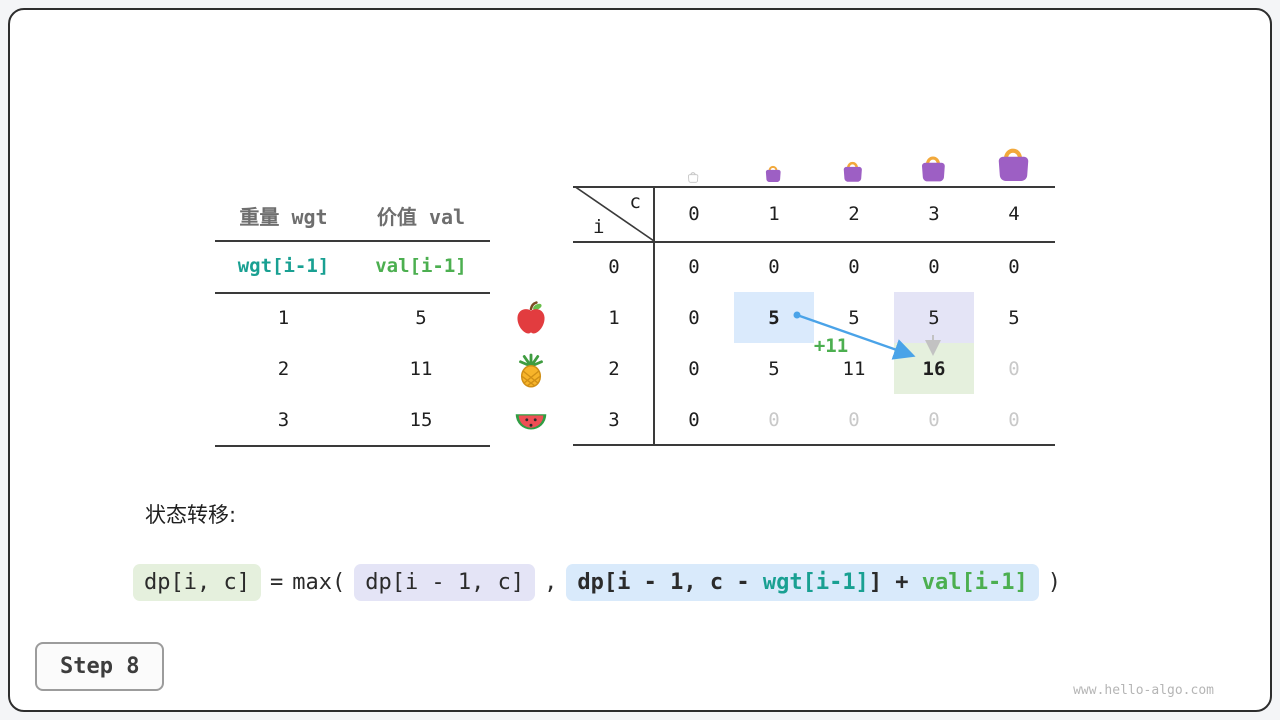 This screenshot has height=720, width=1280. Describe the element at coordinates (1014, 266) in the screenshot. I see `dp-cell-r0-c4: 0` at that location.